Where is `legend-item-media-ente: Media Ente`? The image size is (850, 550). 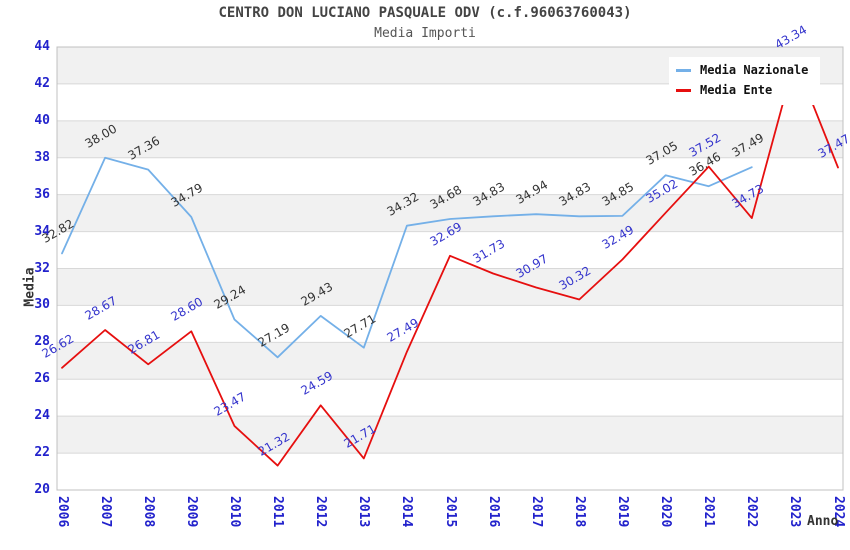 legend-item-media-ente: Media Ente is located at coordinates (748, 90).